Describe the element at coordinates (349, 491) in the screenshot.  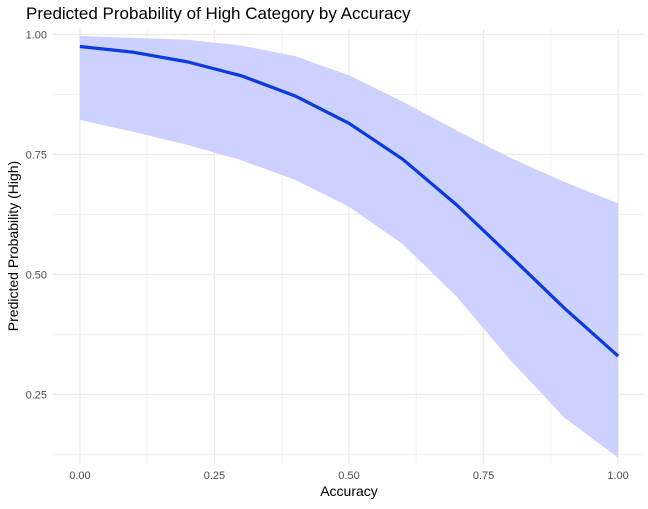
I see `x-axis-label: Accuracy` at that location.